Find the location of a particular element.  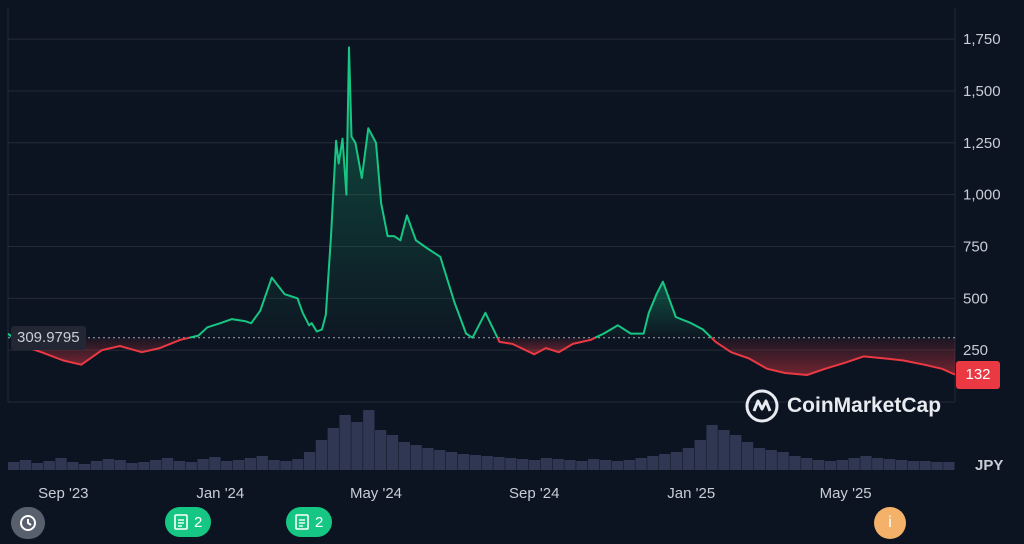

area-below-baseline is located at coordinates (833, 356).